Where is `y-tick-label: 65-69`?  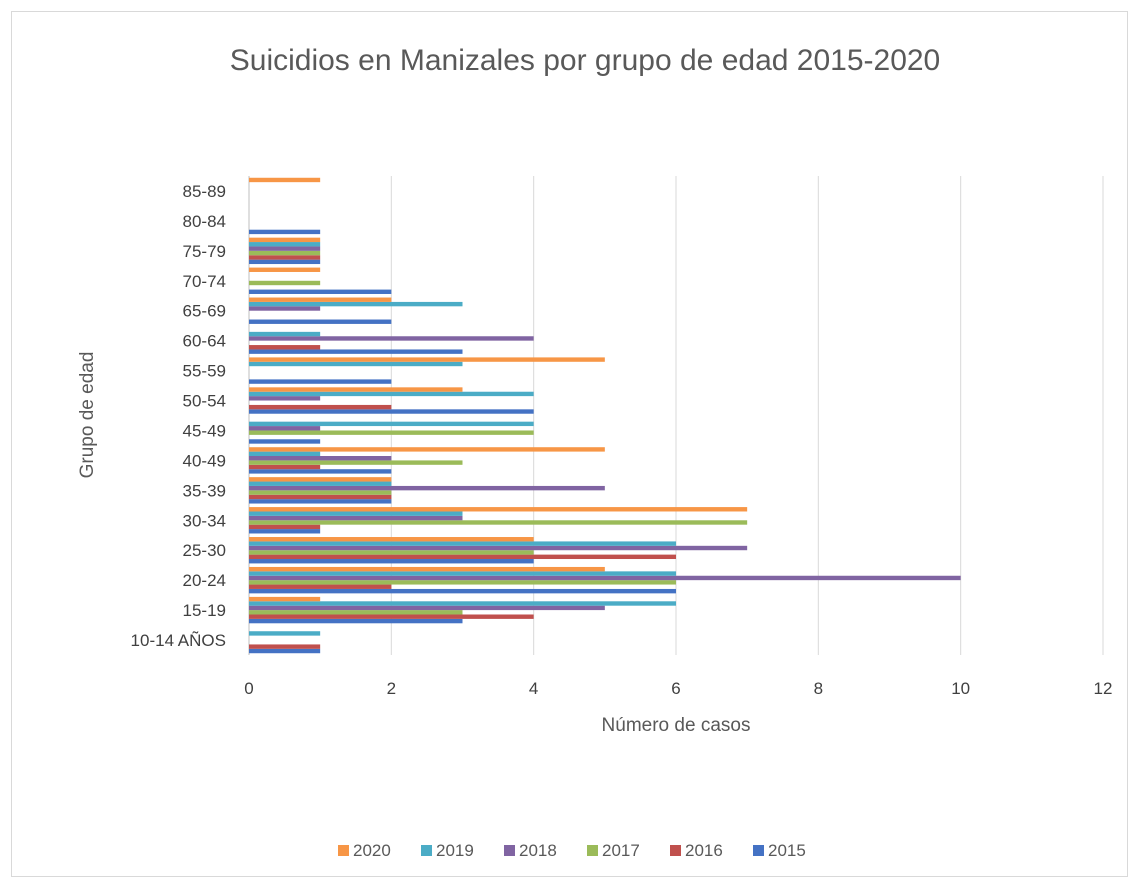
y-tick-label: 65-69 is located at coordinates (204, 311).